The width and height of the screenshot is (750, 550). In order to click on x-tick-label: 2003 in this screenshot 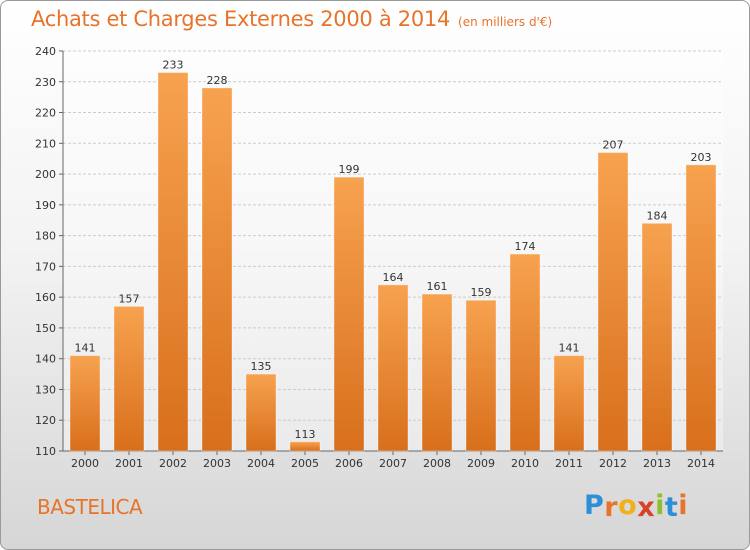, I will do `click(217, 463)`.